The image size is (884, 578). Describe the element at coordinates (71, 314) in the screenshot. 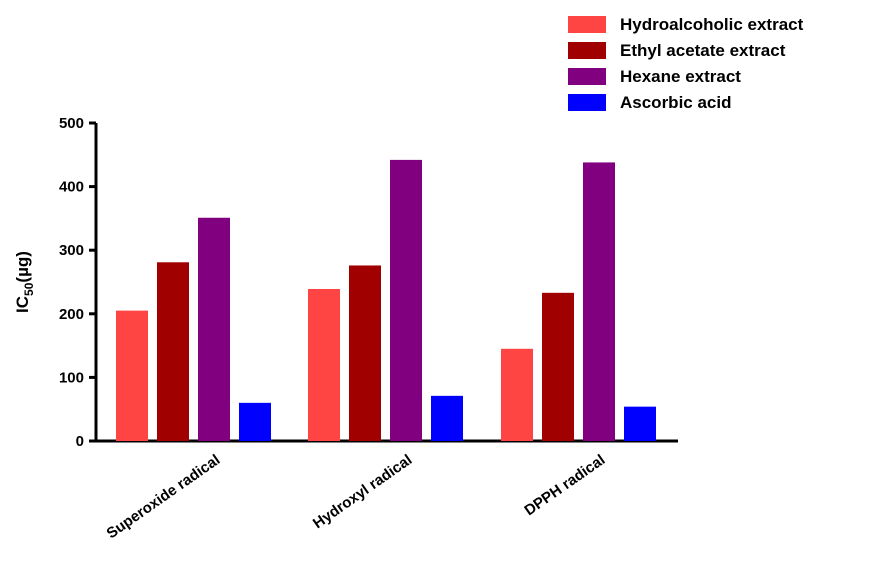

I see `y-tick-label: 200` at that location.